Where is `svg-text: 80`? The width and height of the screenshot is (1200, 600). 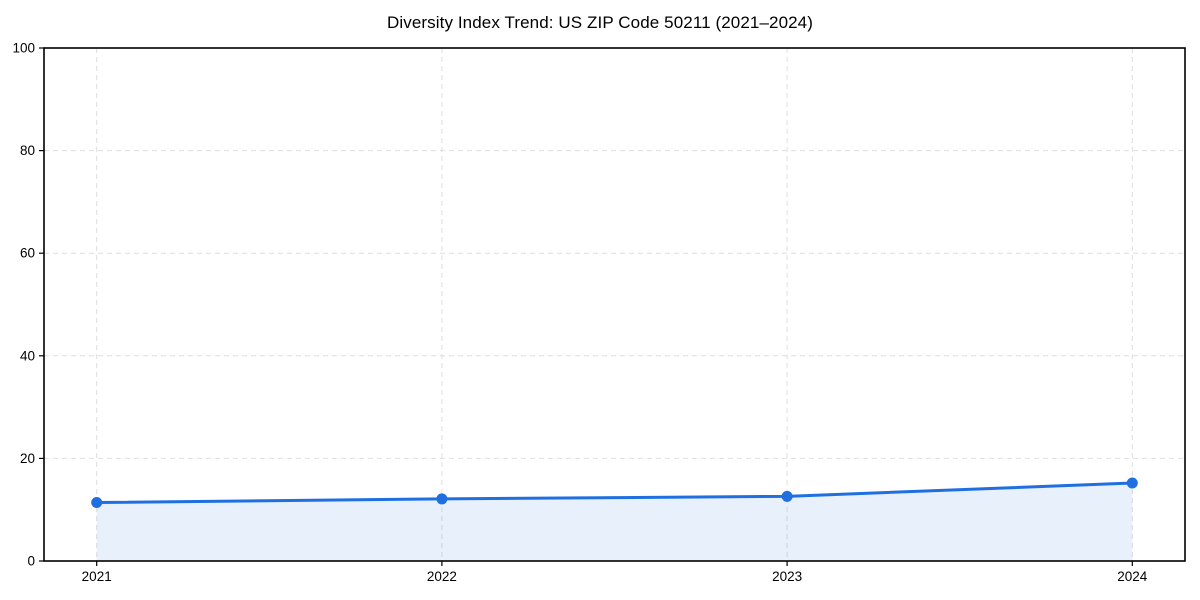 svg-text: 80 is located at coordinates (27, 150).